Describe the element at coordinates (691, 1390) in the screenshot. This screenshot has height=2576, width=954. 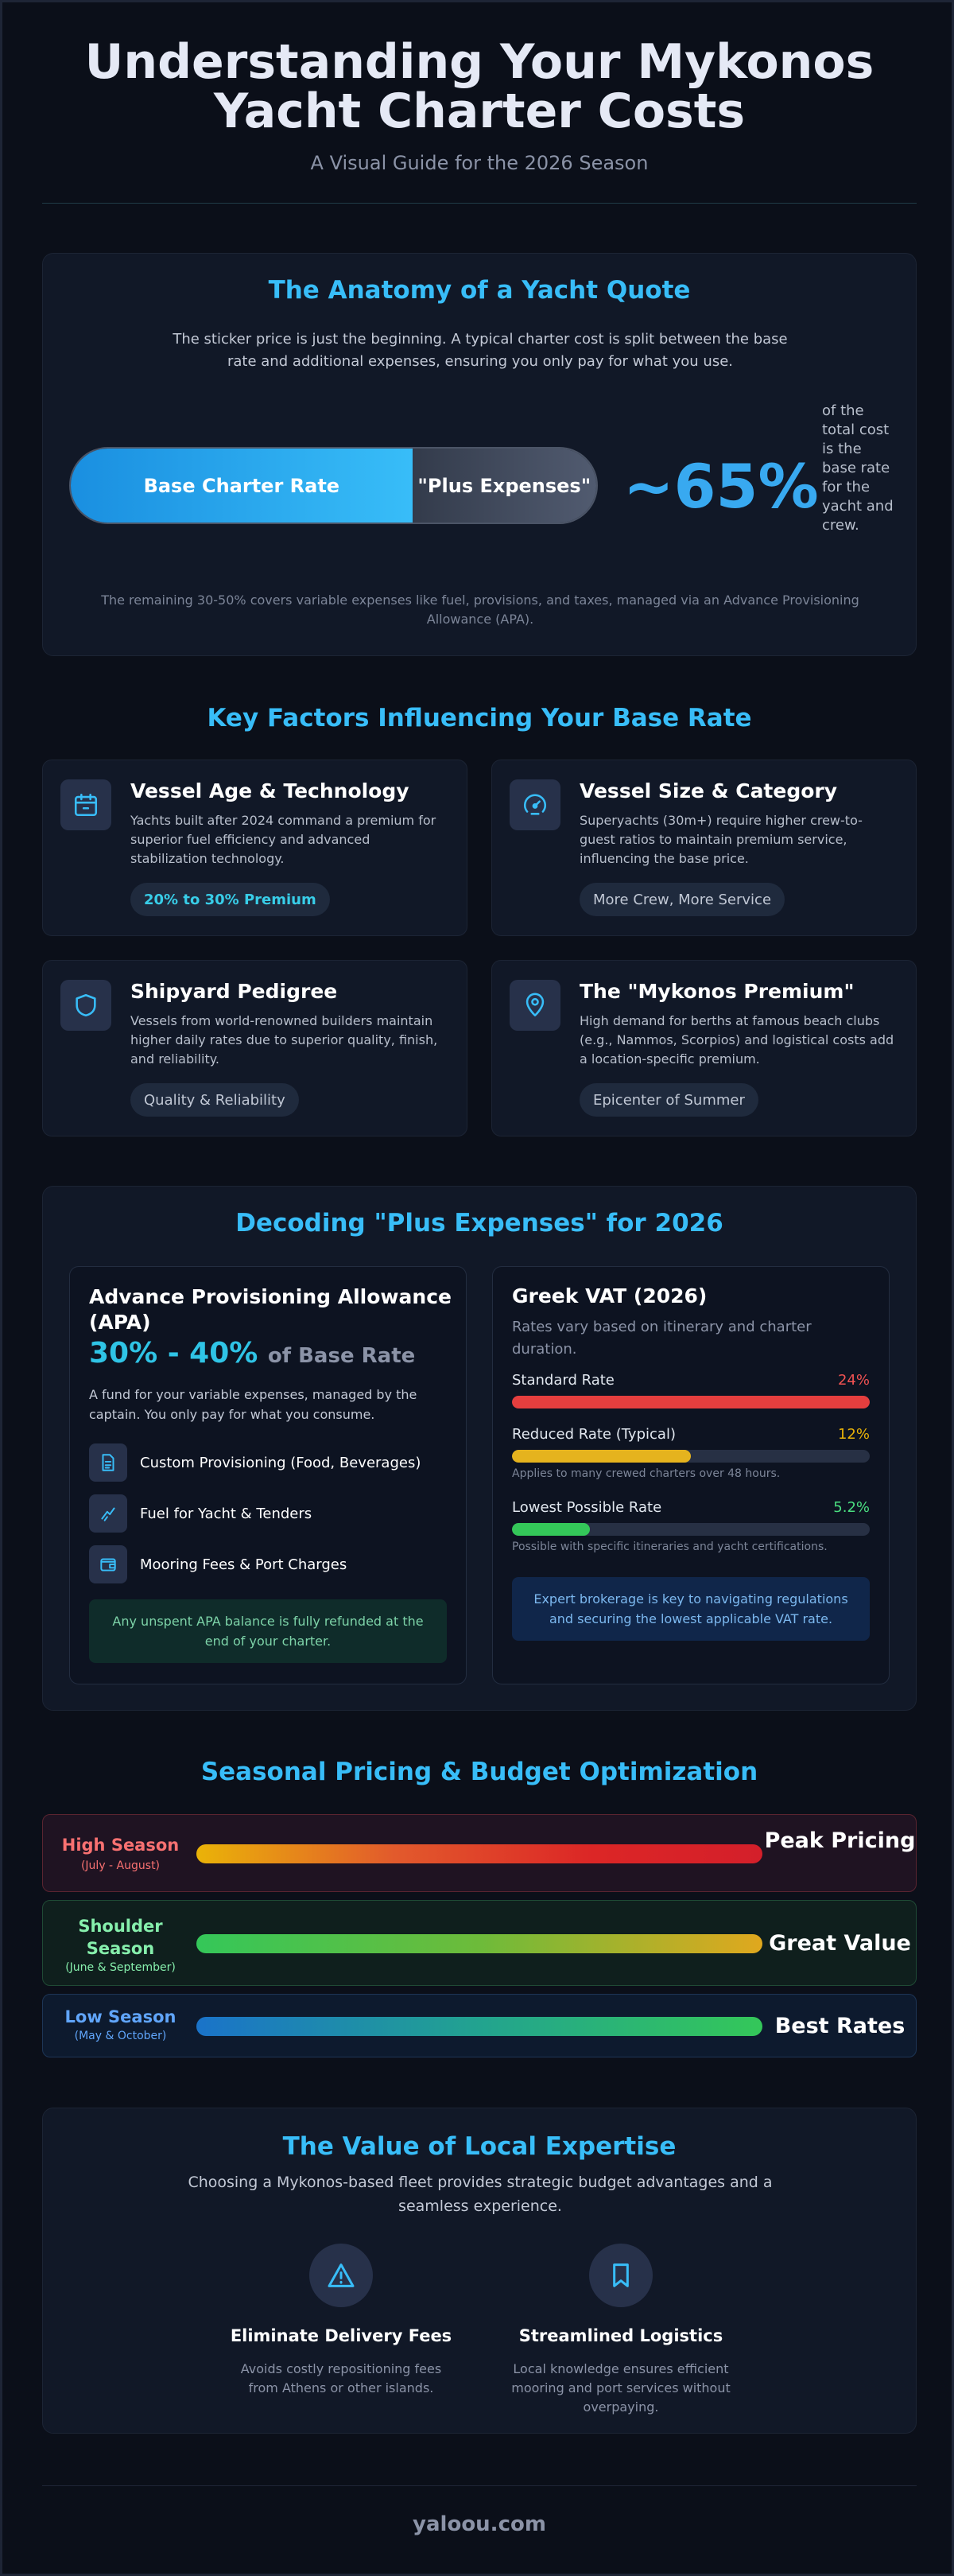
I see `vat-rate-row: Standard Rate 24%` at that location.